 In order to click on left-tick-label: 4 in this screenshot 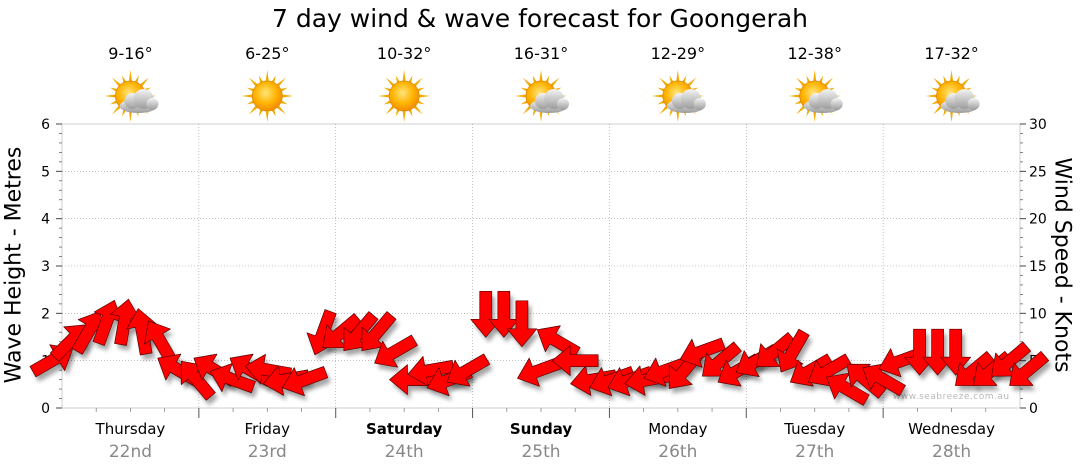, I will do `click(45, 220)`.